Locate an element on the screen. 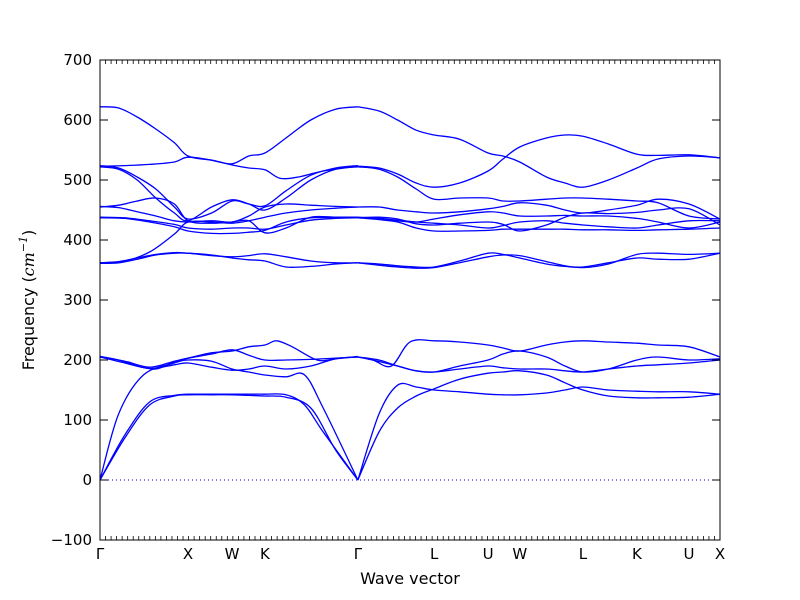 The image size is (800, 600). y-tick-label: 400 is located at coordinates (77, 240).